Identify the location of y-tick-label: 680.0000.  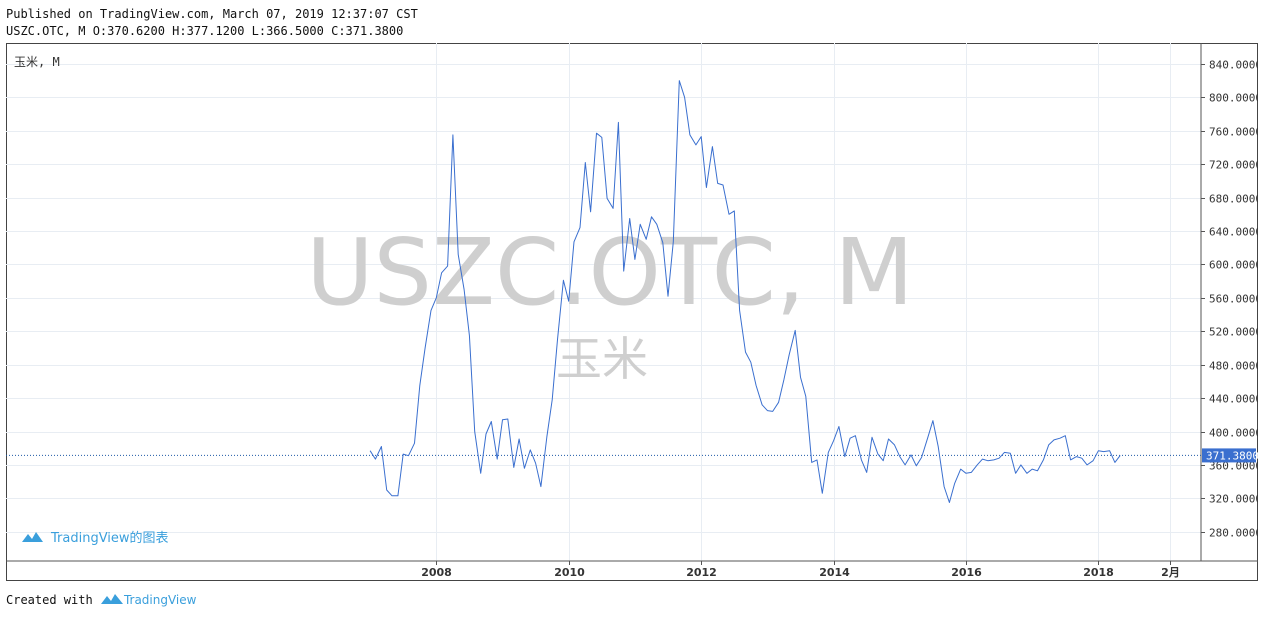
(1233, 199).